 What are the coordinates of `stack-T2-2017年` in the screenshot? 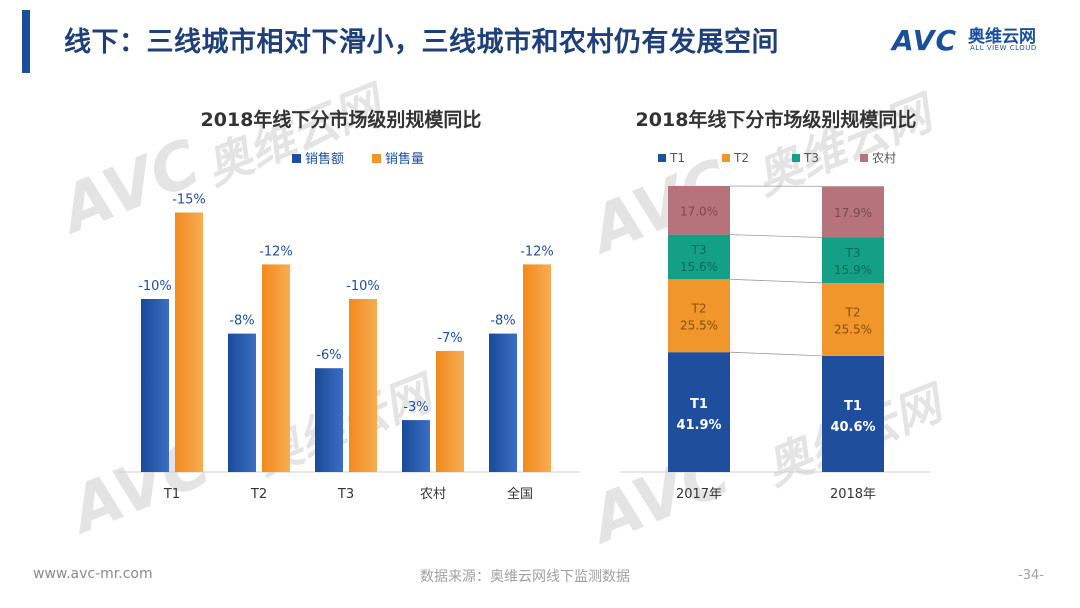 It's located at (699, 316).